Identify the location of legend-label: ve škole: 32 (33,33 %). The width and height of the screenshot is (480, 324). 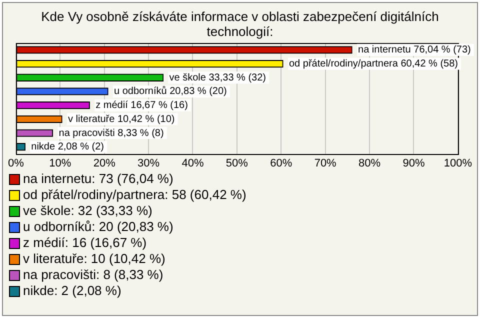
(87, 211).